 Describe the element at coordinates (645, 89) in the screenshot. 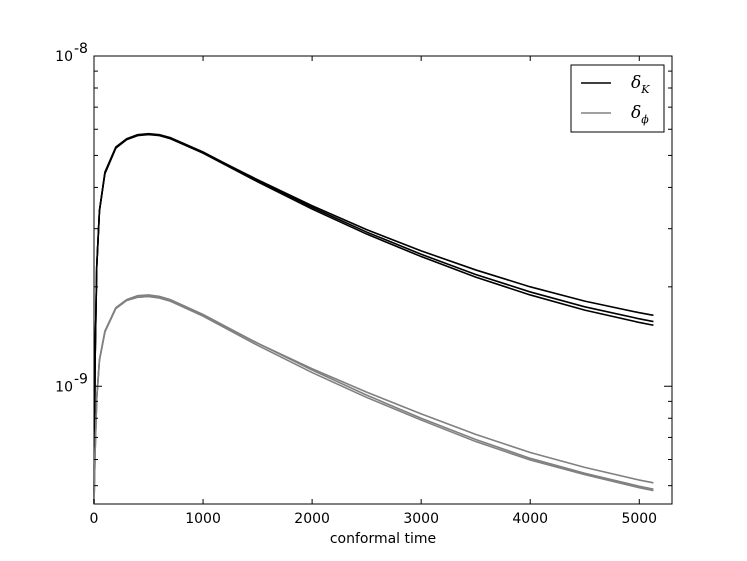

I see `legend-subscript-0: K` at that location.